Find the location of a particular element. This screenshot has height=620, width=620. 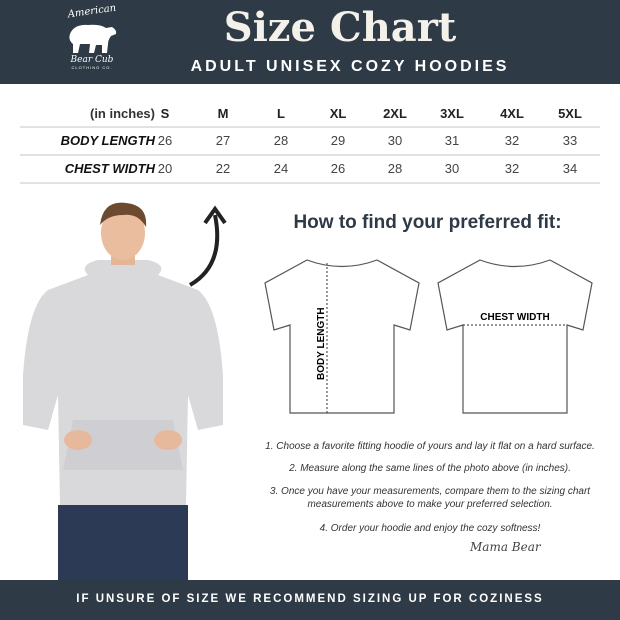

guide-heading: How to find your preferred fit: is located at coordinates (427, 222).